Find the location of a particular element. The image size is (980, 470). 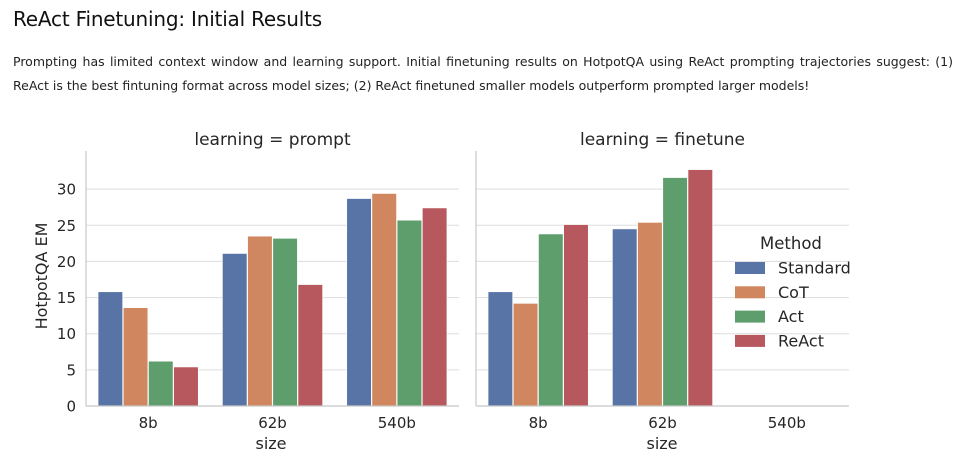

y-tick-label: 25 is located at coordinates (66, 226).